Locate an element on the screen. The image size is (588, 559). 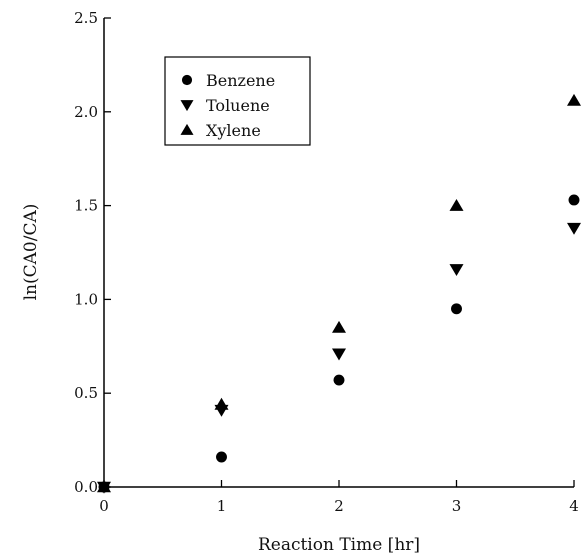
legend-label: Toluene is located at coordinates (238, 105).